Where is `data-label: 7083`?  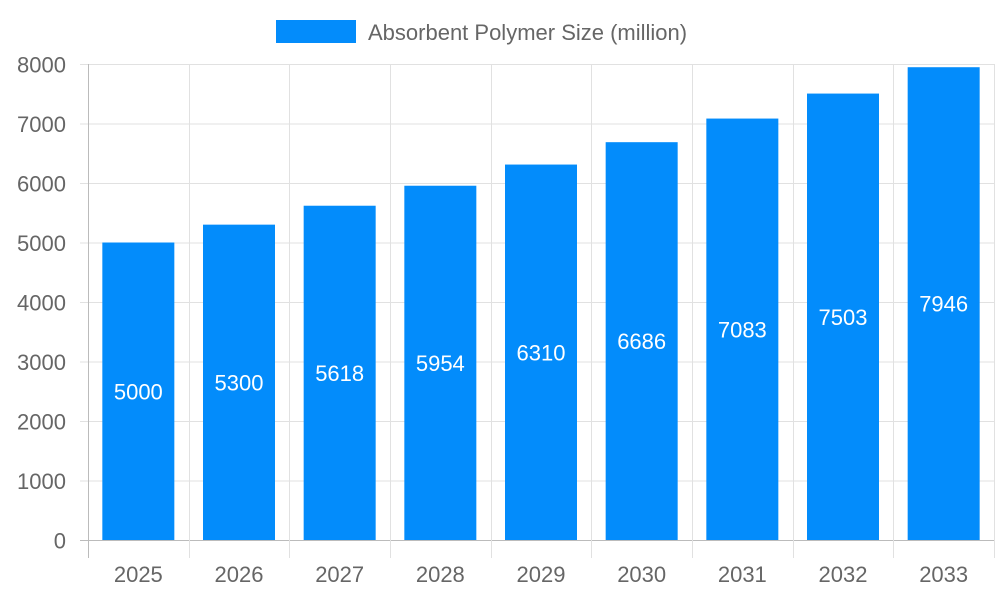
data-label: 7083 is located at coordinates (742, 329).